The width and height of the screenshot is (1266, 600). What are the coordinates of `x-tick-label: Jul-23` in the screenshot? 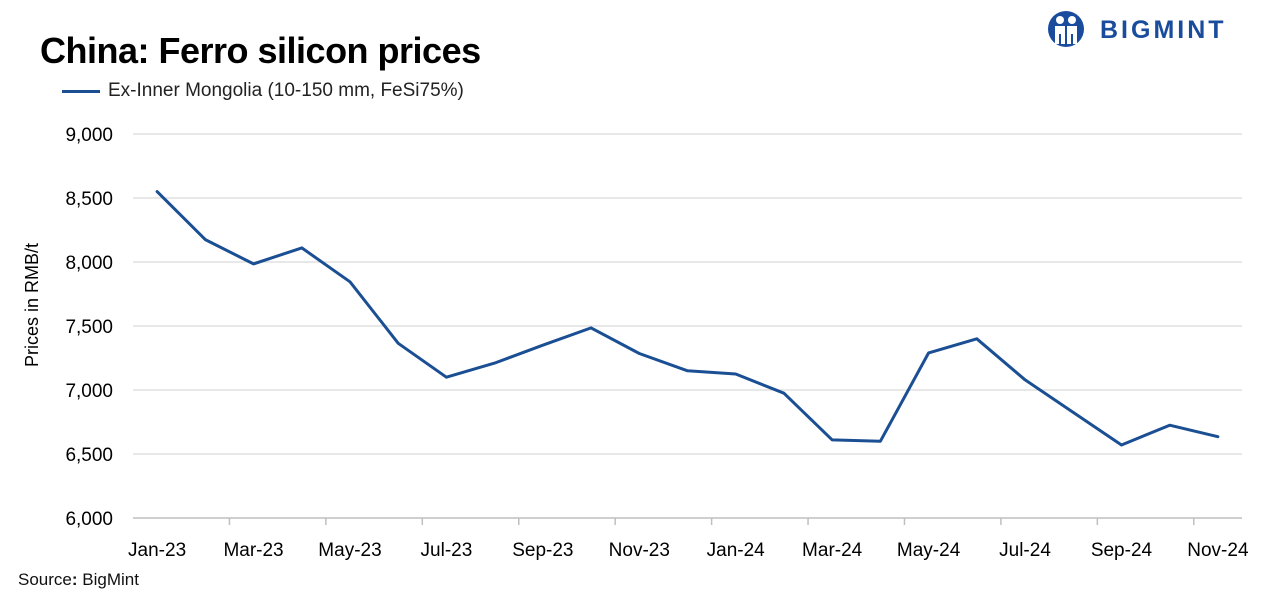 It's located at (447, 550).